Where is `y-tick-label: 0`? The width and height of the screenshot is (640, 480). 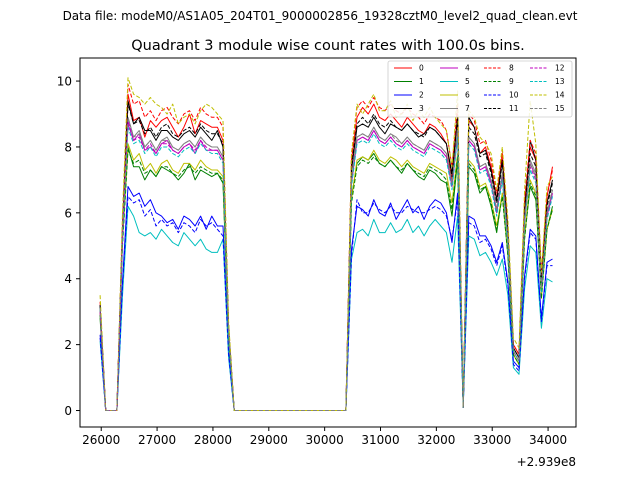
y-tick-label: 0 is located at coordinates (68, 411).